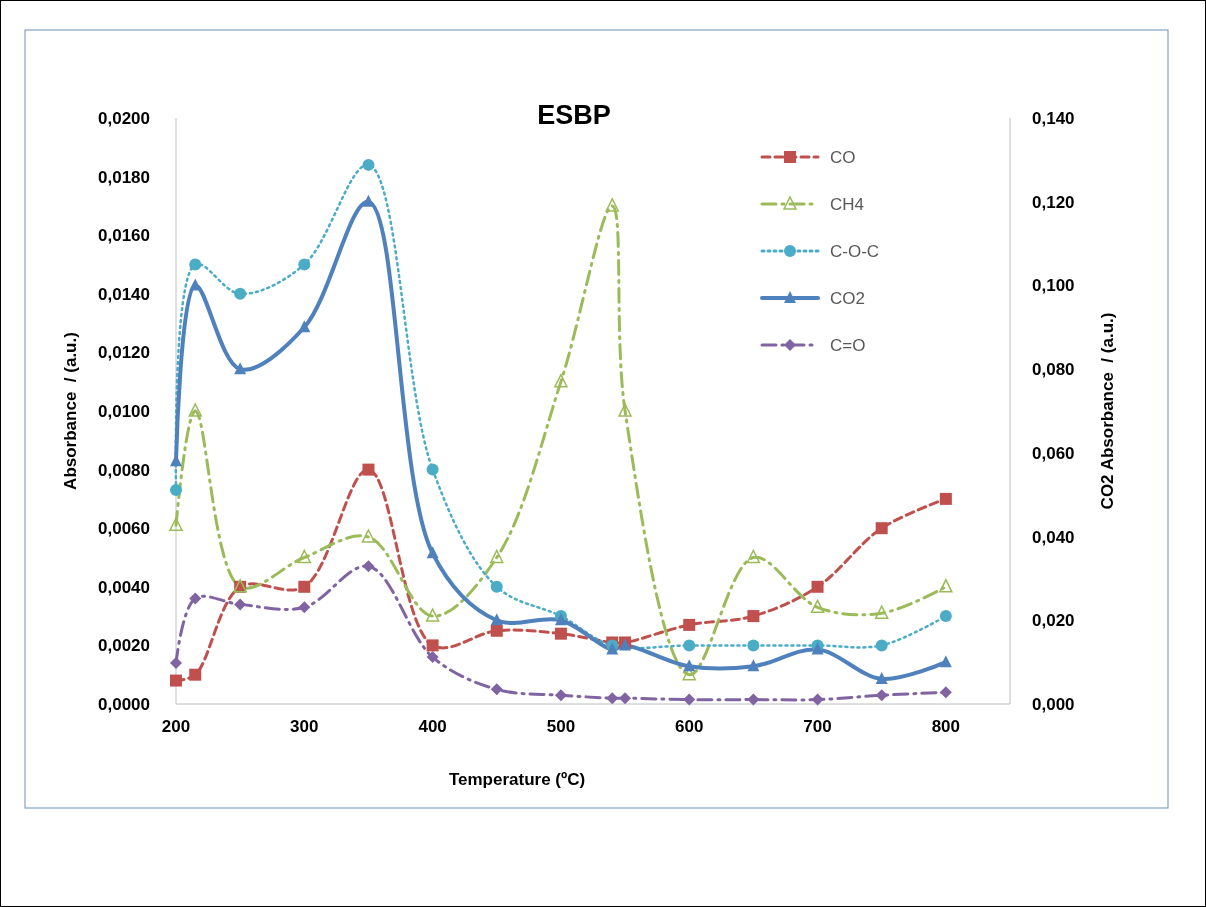 This screenshot has height=907, width=1206. What do you see at coordinates (124, 236) in the screenshot?
I see `y-tick-label: 0,0160` at bounding box center [124, 236].